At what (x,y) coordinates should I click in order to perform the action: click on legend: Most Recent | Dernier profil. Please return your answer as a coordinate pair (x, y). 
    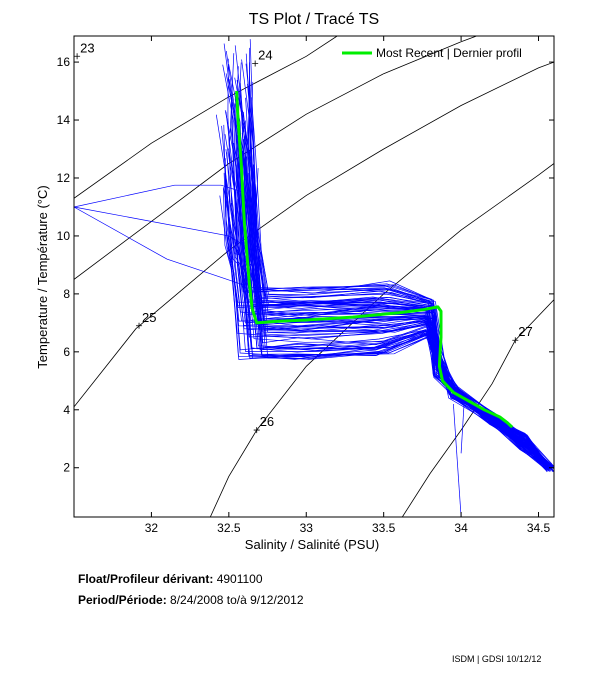
    Looking at the image, I should click on (432, 53).